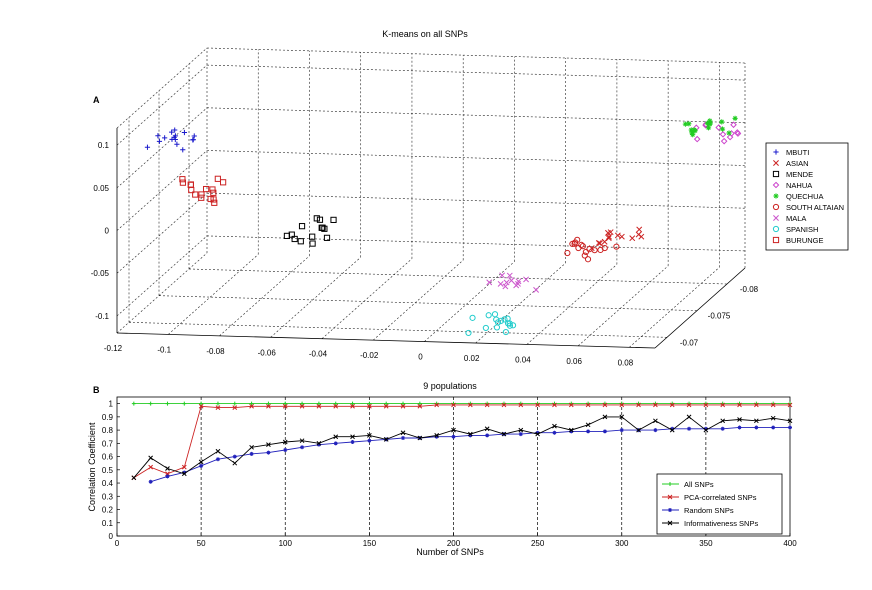  I want to click on box-edge, so click(162, 88).